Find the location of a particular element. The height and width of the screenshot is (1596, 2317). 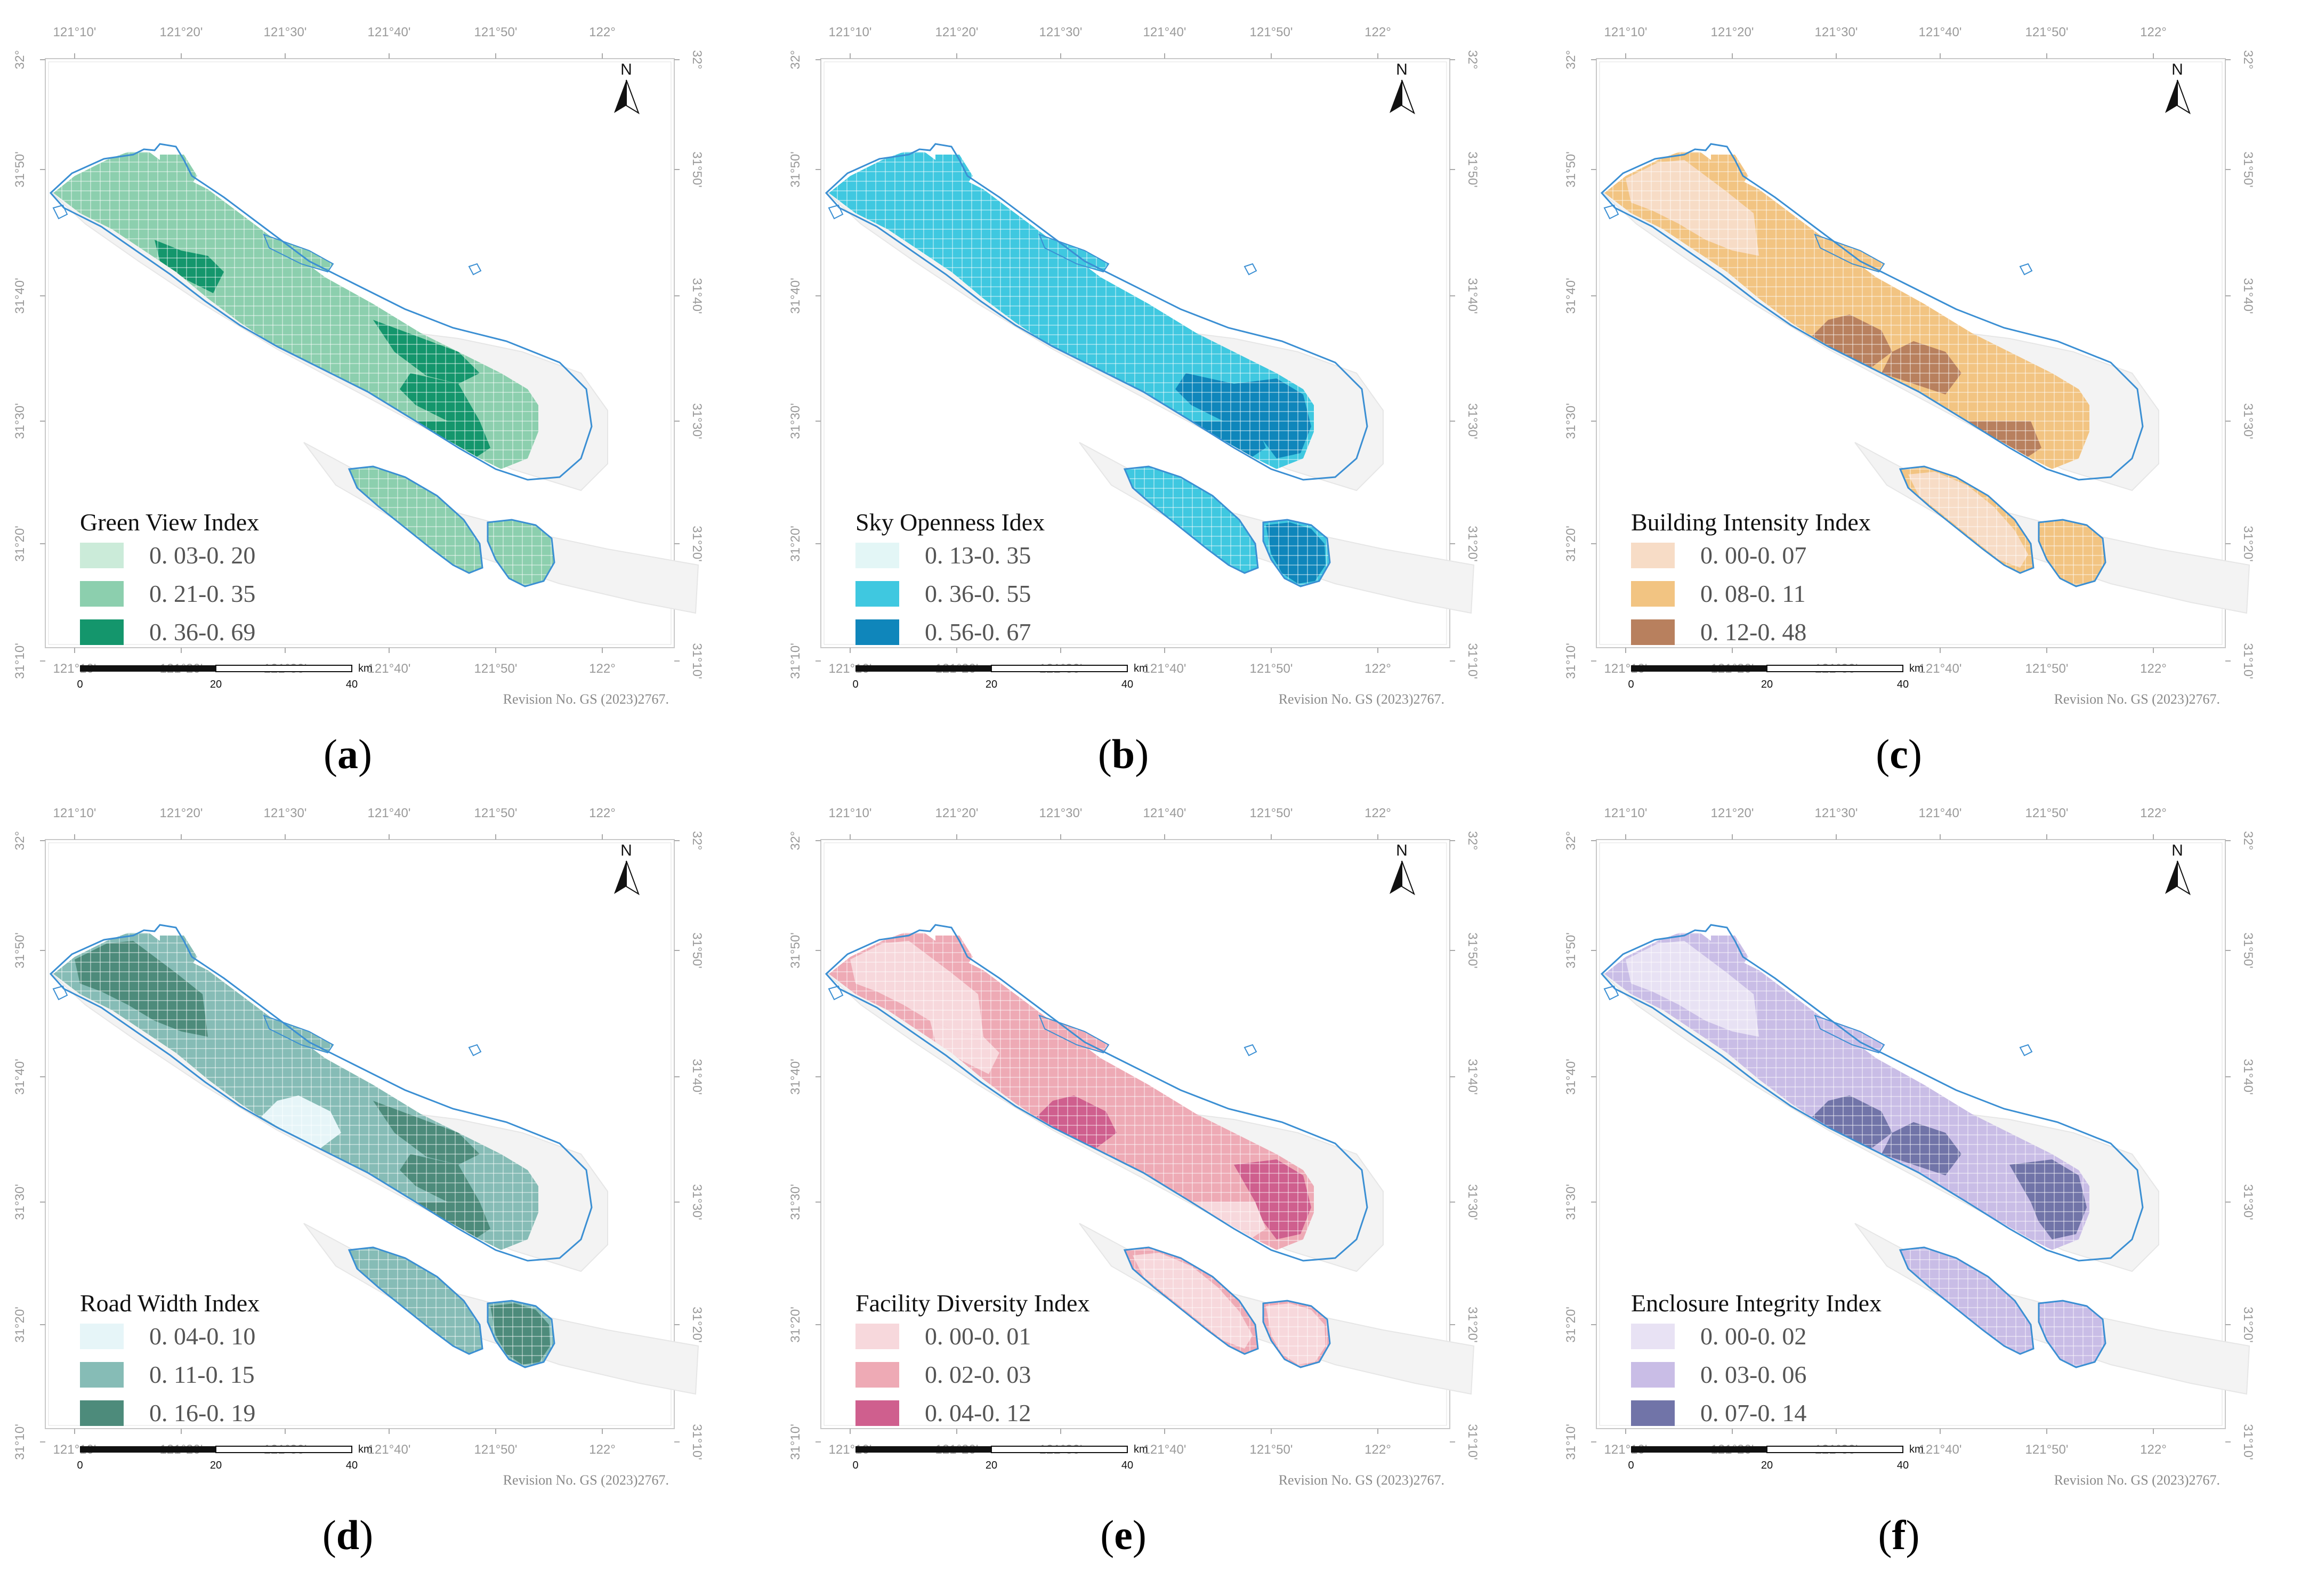

lon-label-top: 121°20' is located at coordinates (181, 32).